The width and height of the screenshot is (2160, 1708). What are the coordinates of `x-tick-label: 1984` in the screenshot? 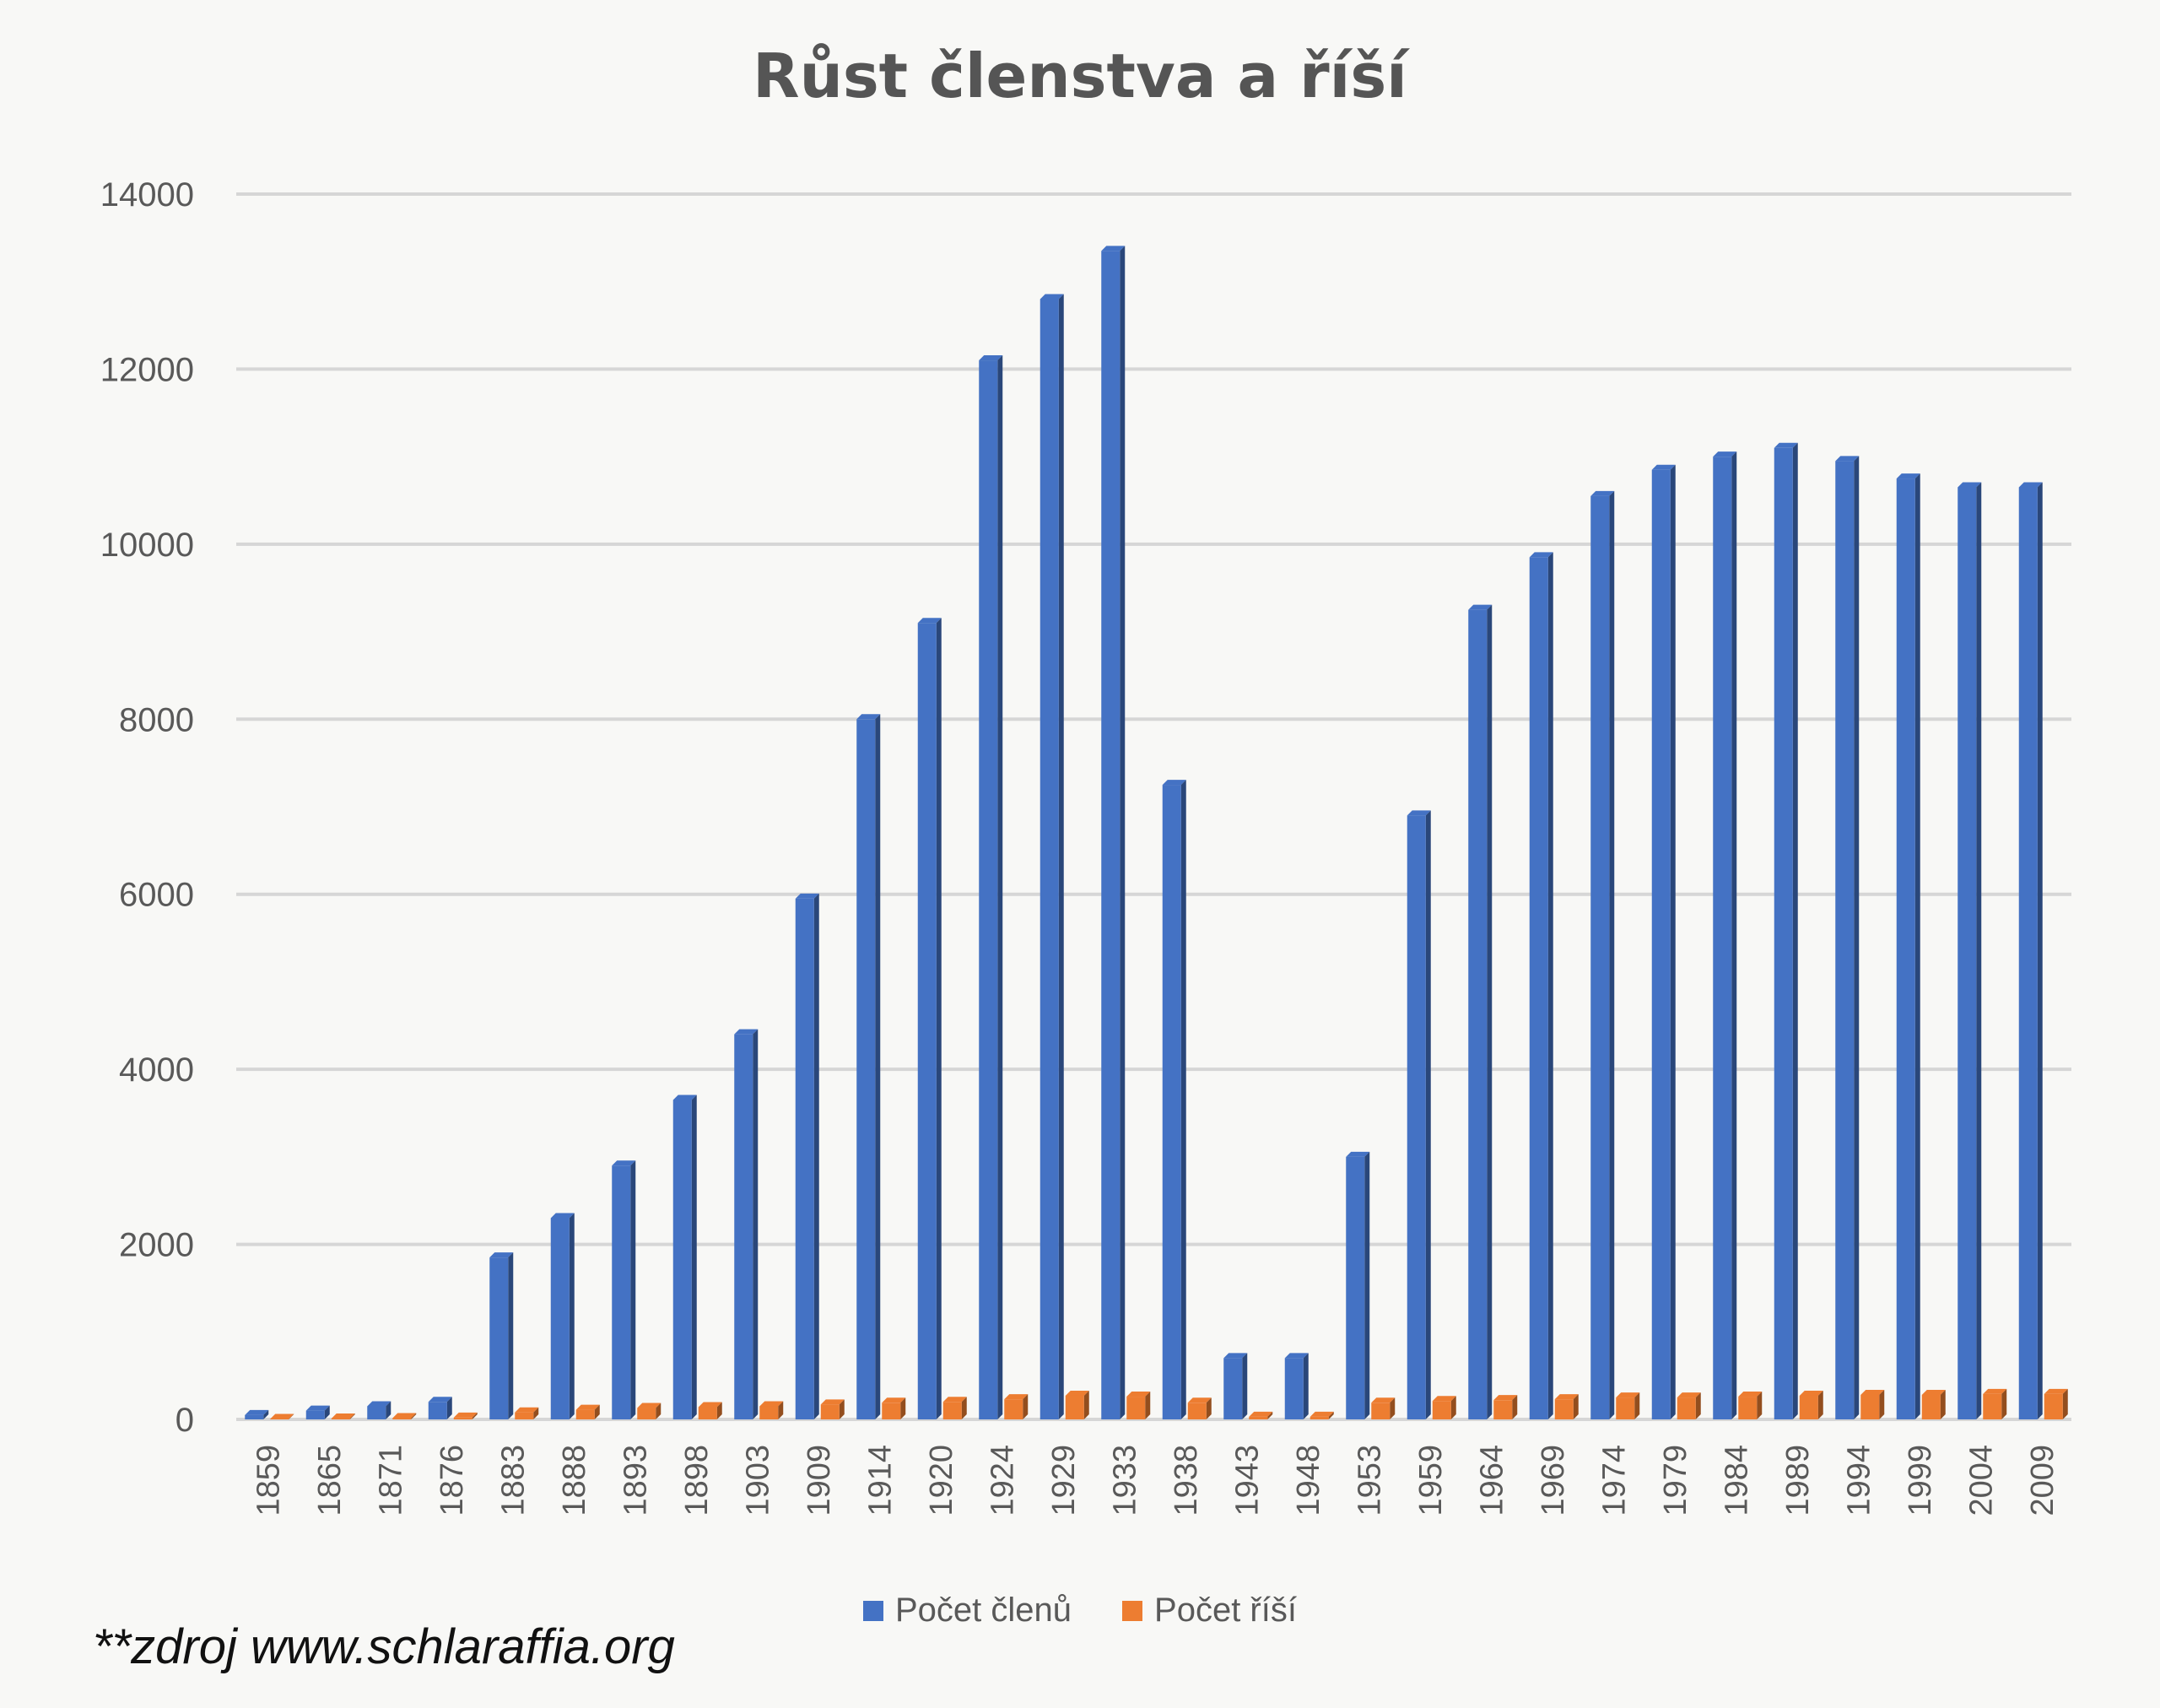 It's located at (1736, 1480).